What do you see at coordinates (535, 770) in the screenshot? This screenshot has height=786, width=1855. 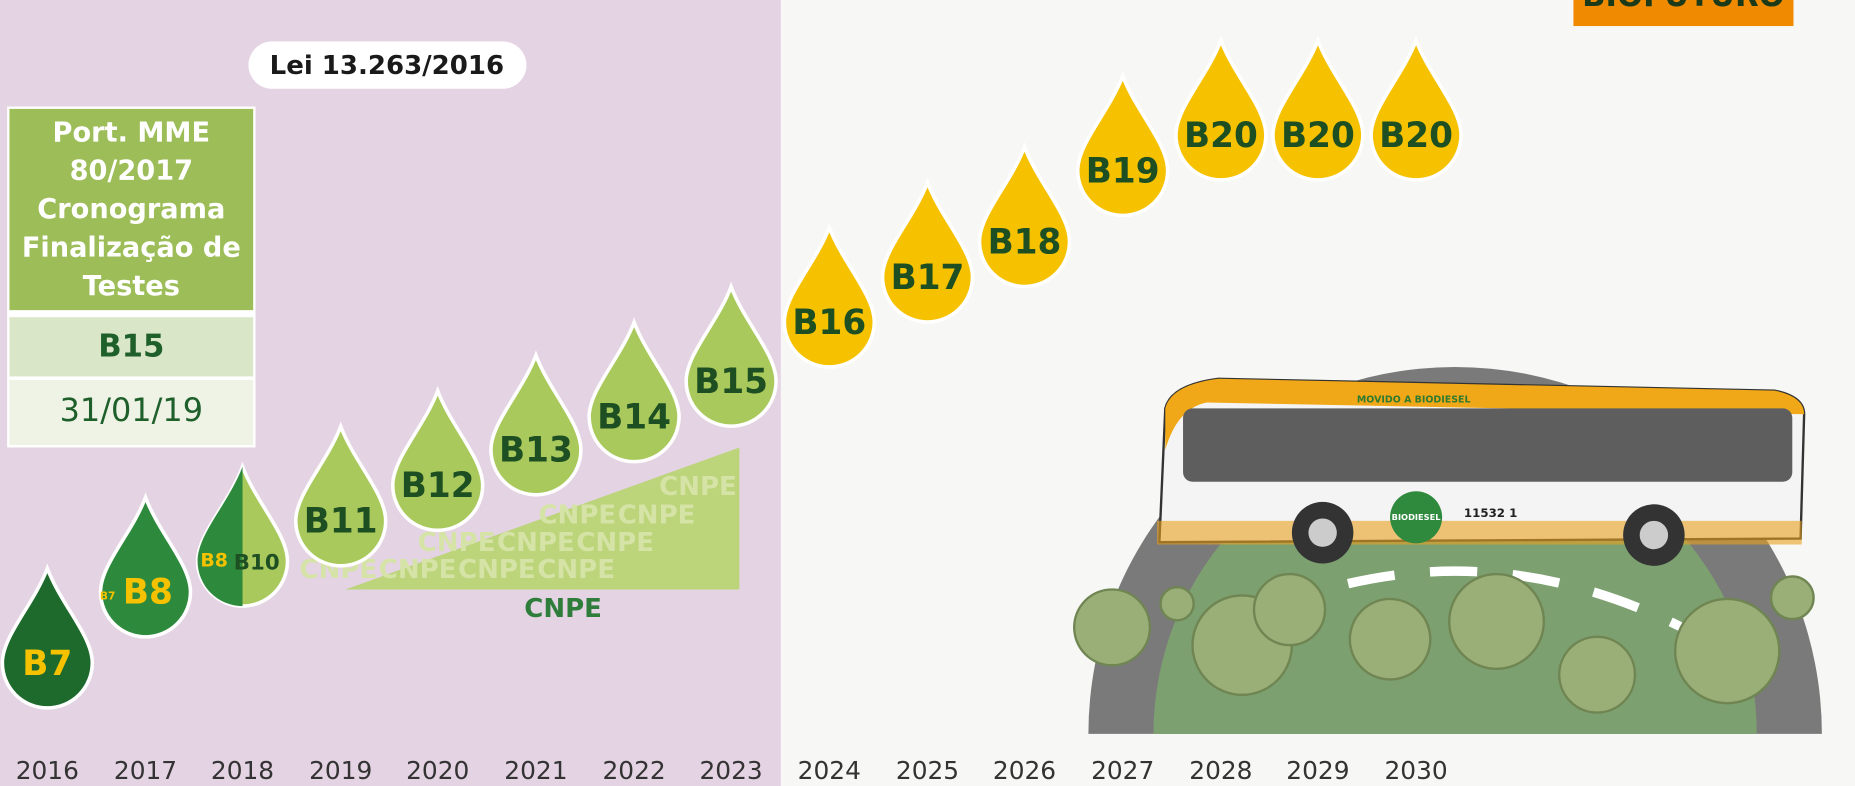 I see `year: 2021` at bounding box center [535, 770].